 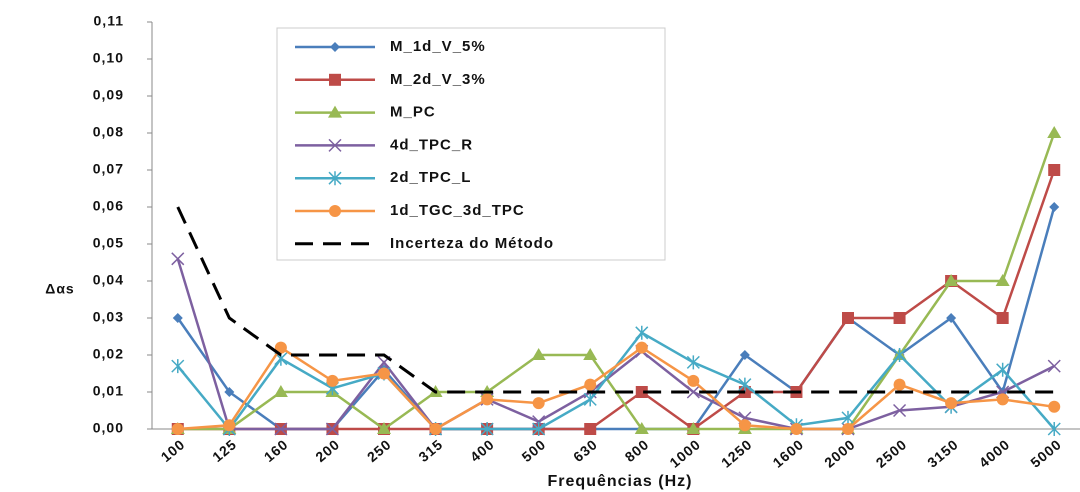 I want to click on x-tick-label: 2000, so click(x=839, y=453).